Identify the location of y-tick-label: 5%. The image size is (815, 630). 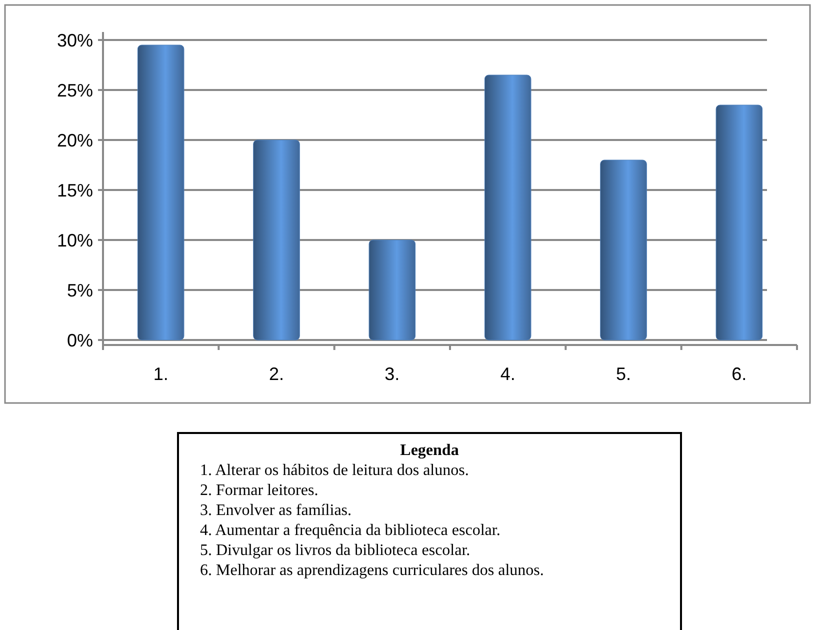
(79, 290).